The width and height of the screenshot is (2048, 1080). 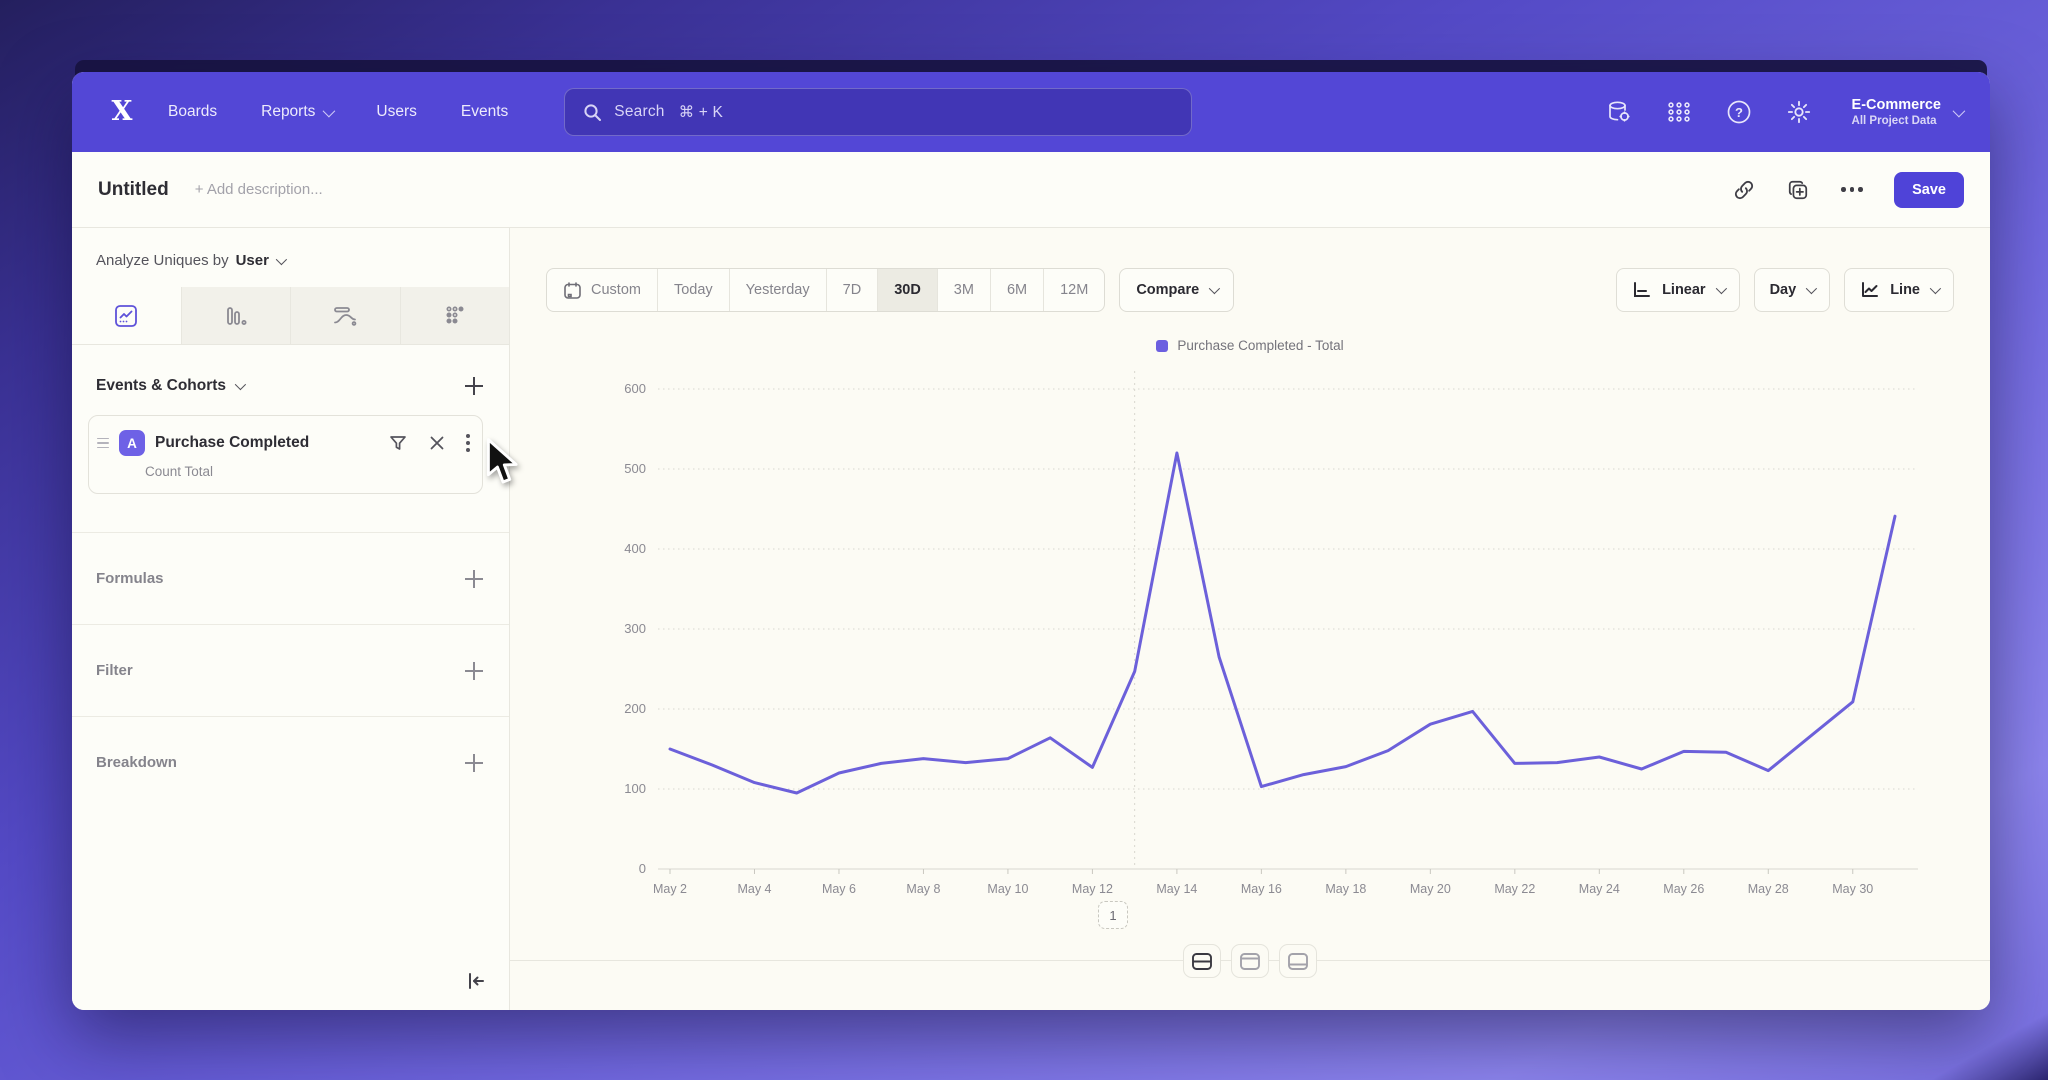 I want to click on search-shortcut: ⌘ + K, so click(x=701, y=112).